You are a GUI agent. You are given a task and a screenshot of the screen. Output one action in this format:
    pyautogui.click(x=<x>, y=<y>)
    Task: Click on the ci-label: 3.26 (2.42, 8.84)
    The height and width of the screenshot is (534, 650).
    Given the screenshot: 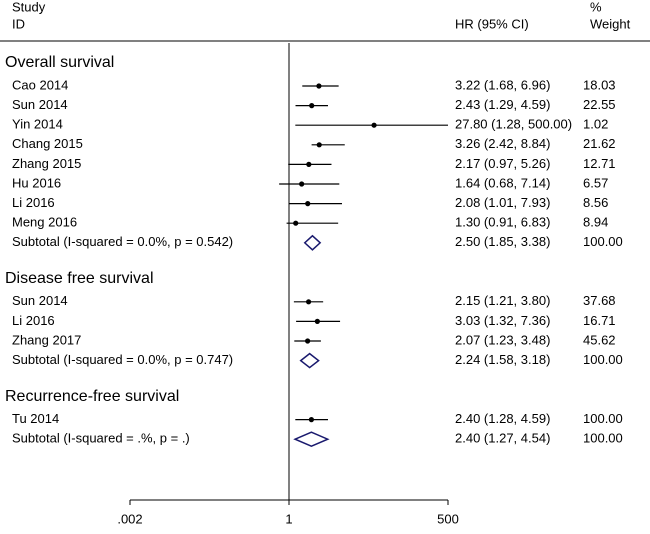 What is the action you would take?
    pyautogui.click(x=502, y=143)
    